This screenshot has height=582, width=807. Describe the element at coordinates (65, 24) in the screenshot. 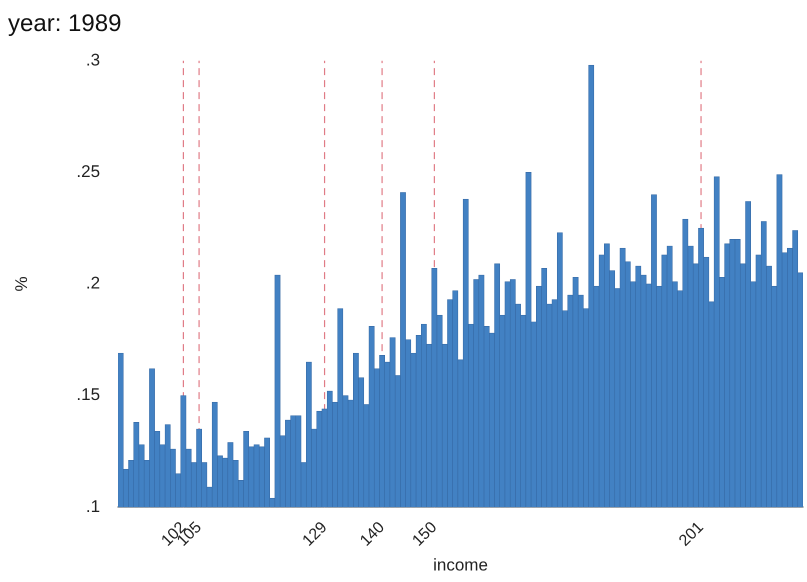

I see `chart-title: year: 1989` at that location.